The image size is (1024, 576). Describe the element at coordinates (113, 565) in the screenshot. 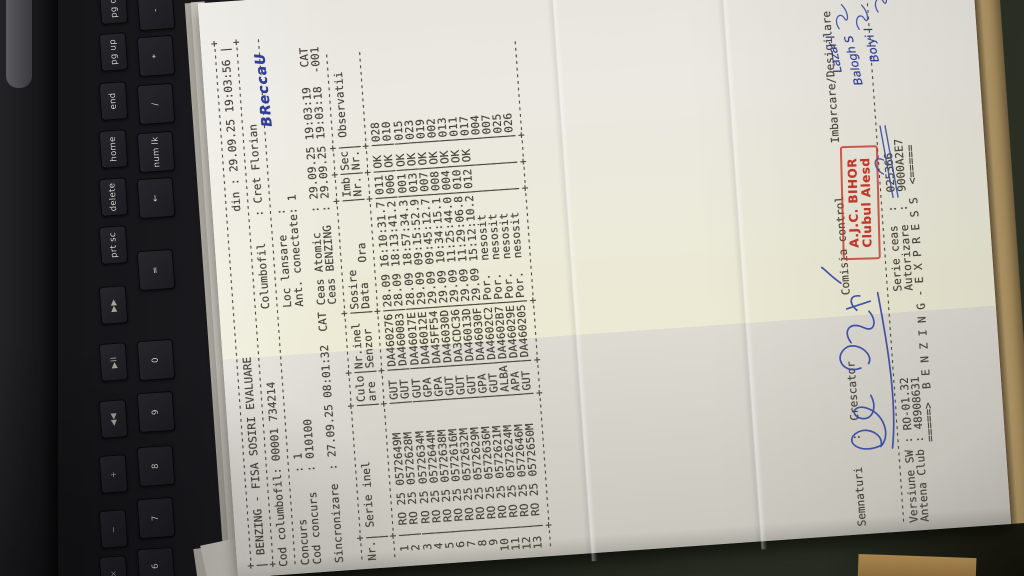

I see `key-volume-mute-icon: ×` at that location.